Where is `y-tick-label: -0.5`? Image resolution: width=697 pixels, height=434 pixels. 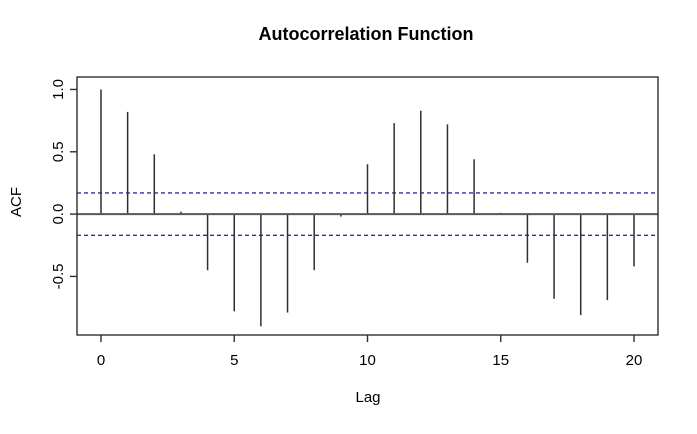
y-tick-label: -0.5 is located at coordinates (58, 276).